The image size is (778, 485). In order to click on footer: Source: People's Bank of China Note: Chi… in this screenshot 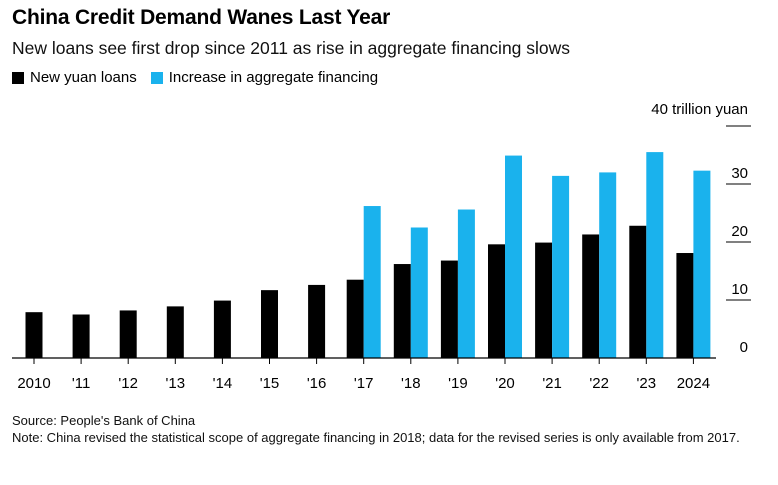, I will do `click(387, 429)`.